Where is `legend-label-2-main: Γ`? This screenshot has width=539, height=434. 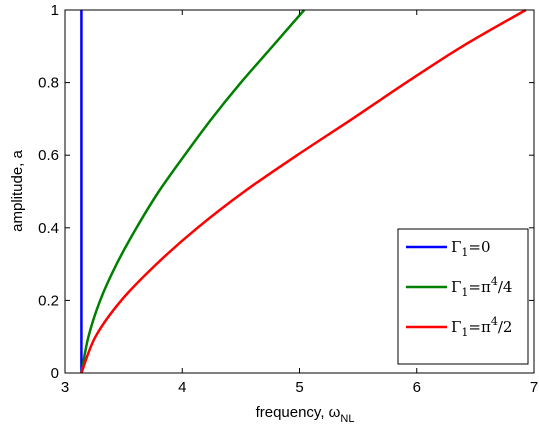 legend-label-2-main: Γ is located at coordinates (456, 327).